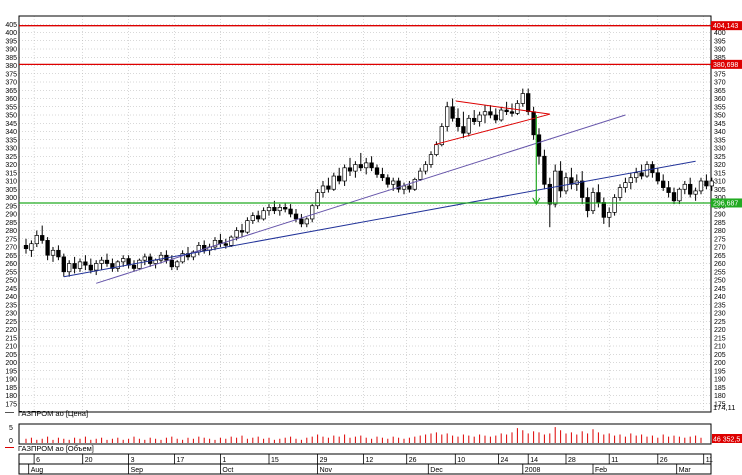 This screenshot has width=742, height=475. Describe the element at coordinates (363, 435) in the screenshot. I see `volume-bars` at that location.